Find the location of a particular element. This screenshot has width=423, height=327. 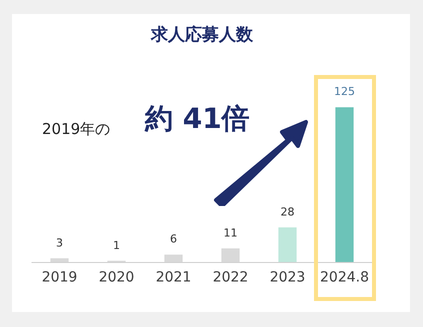

data-label: 28 is located at coordinates (287, 211).